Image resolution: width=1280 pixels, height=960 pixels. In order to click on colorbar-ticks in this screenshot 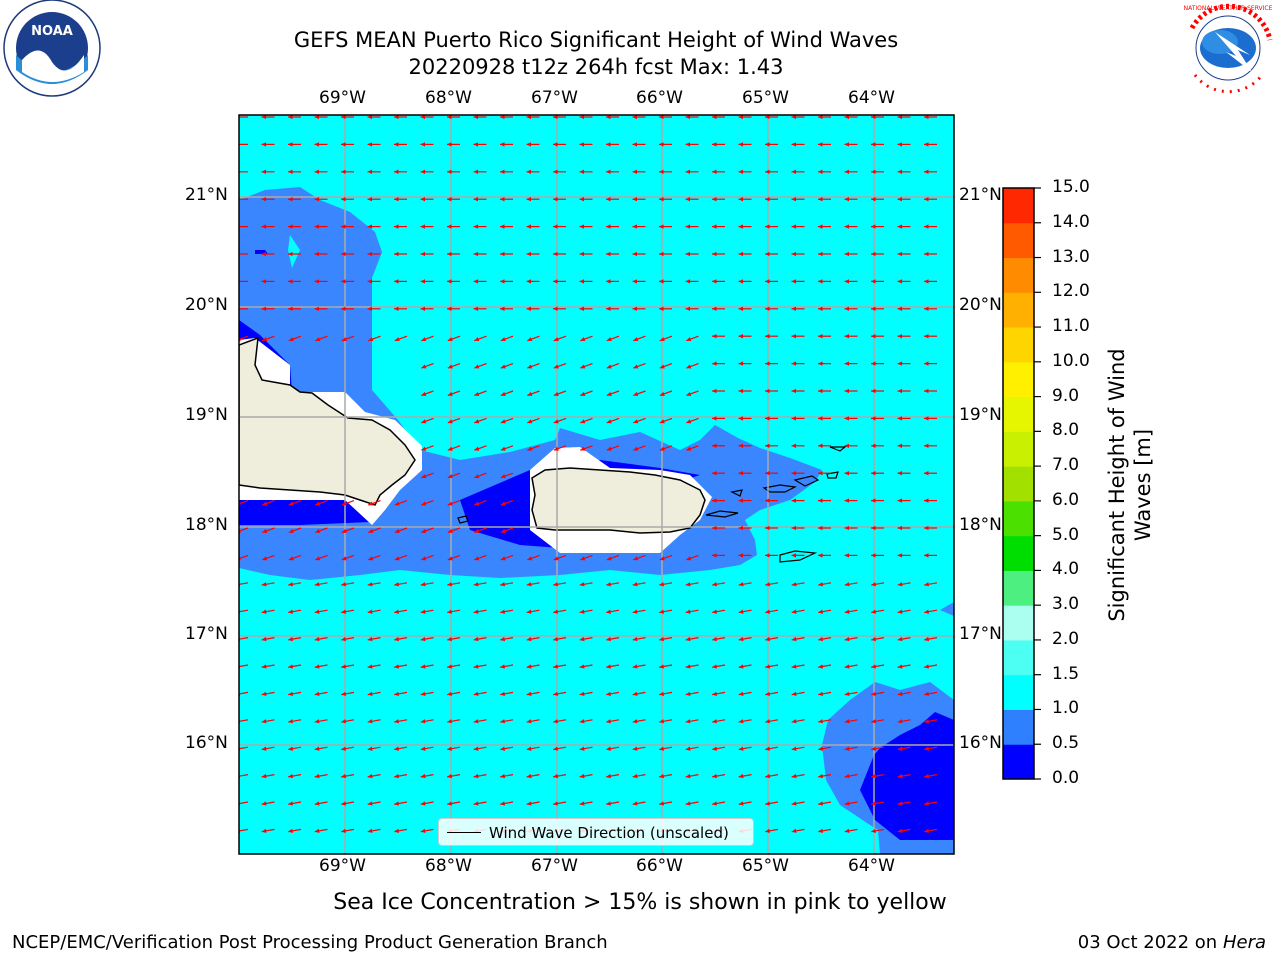, I will do `click(1037, 483)`.